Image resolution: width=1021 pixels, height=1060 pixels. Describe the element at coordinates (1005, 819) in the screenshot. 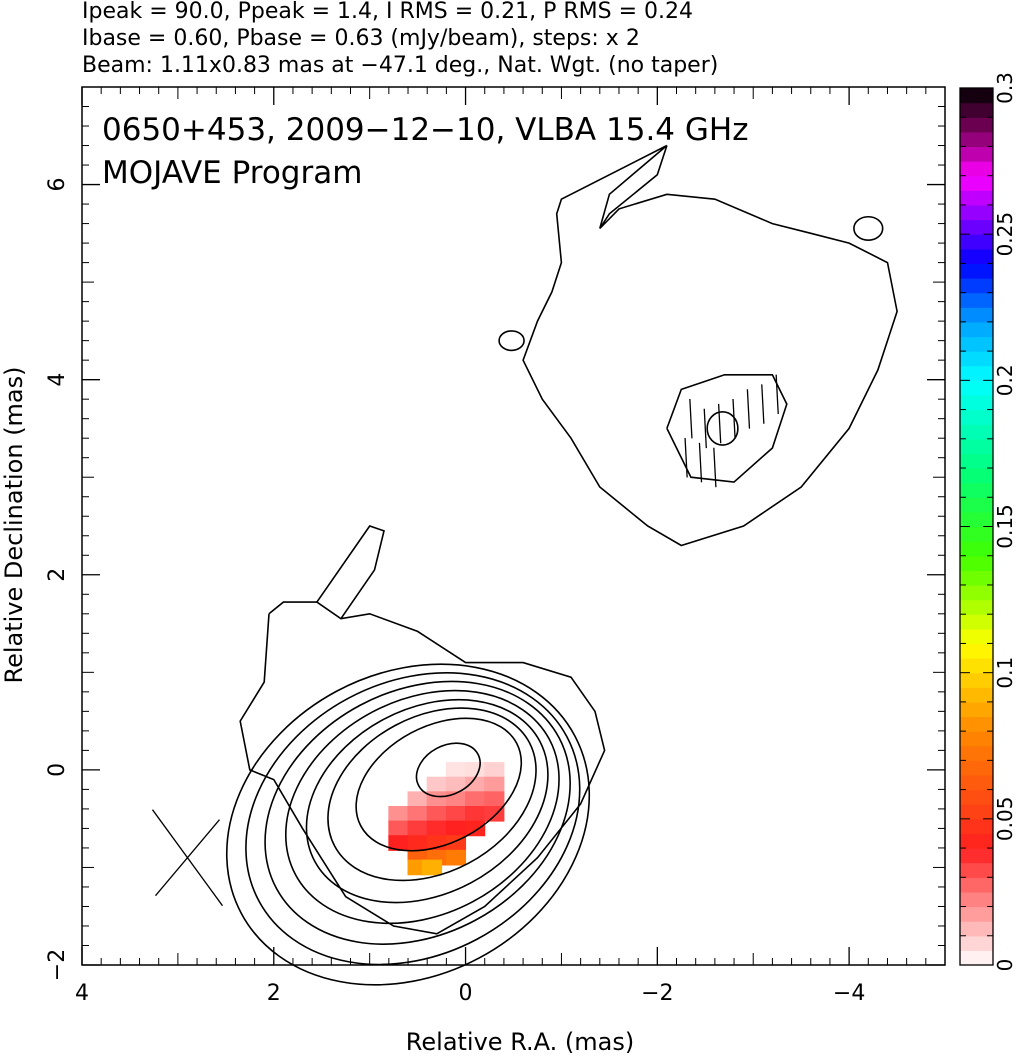

I see `colorbar-tick-label: 0.05` at that location.